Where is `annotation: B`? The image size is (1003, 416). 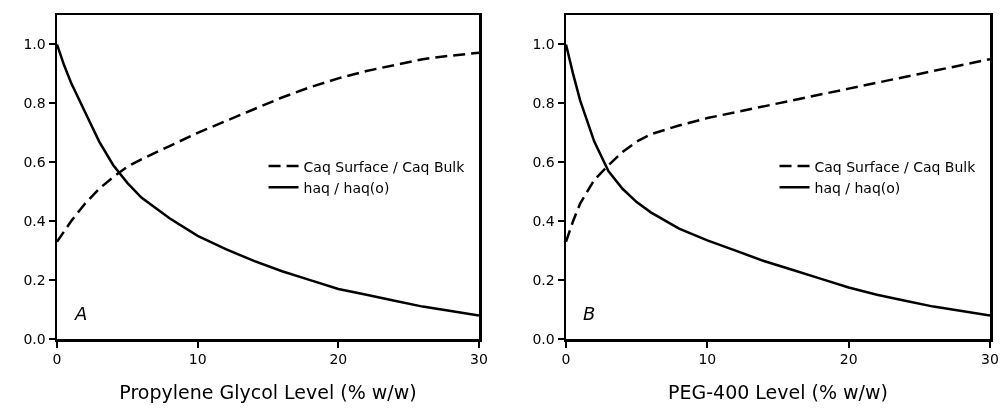
annotation: B is located at coordinates (589, 313).